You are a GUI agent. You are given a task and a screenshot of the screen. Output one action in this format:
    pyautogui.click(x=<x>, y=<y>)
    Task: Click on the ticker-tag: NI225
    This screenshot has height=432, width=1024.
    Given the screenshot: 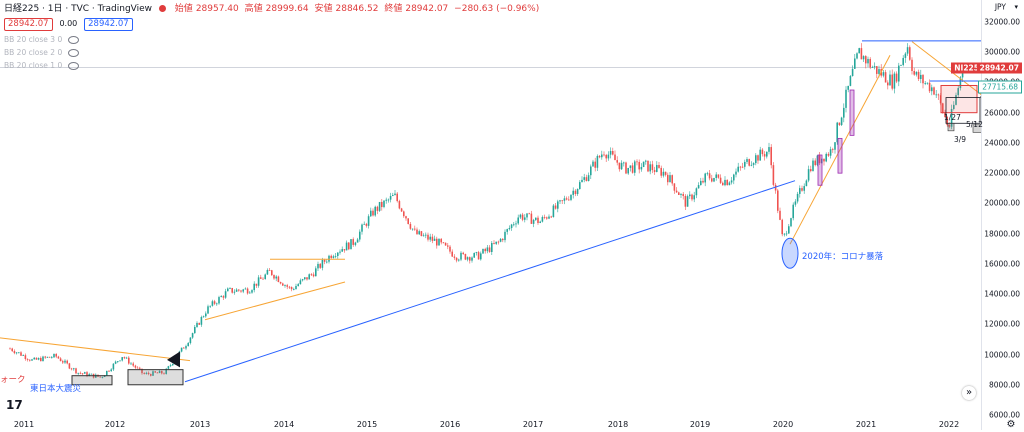 What is the action you would take?
    pyautogui.click(x=966, y=68)
    